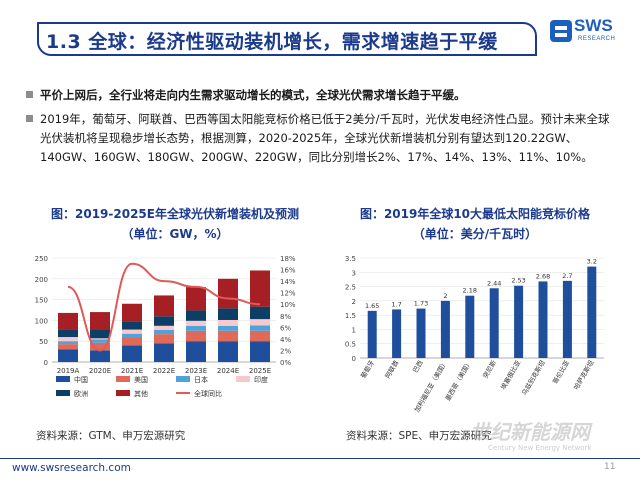 This screenshot has height=480, width=640. I want to click on x-tick-label: 2022E, so click(164, 371).